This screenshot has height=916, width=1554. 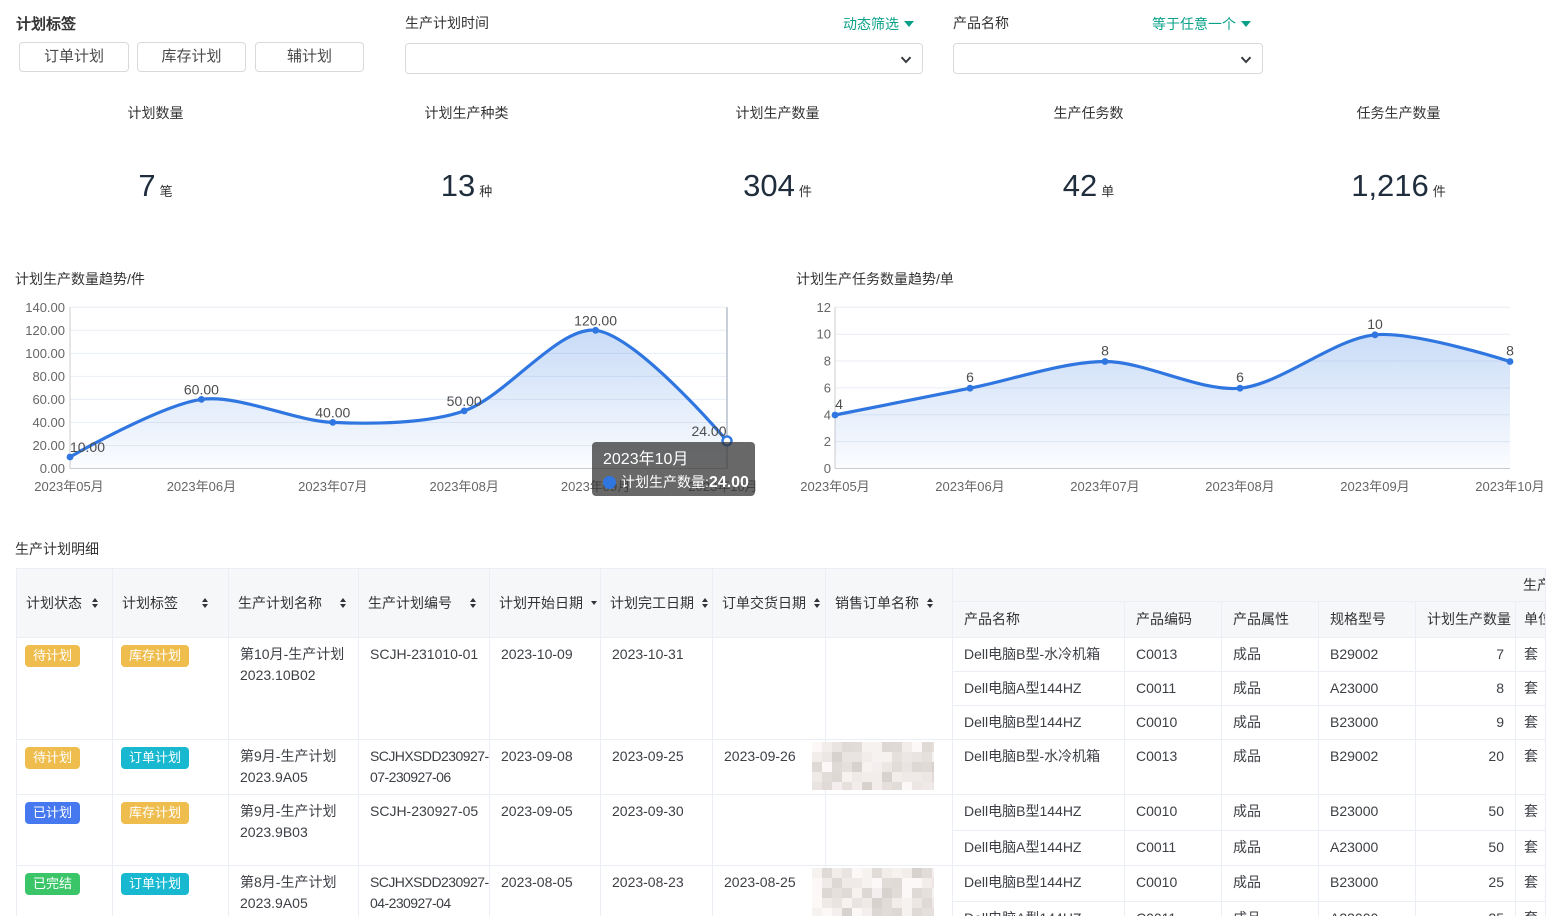 I want to click on svg-text: 20.00, so click(x=48, y=445).